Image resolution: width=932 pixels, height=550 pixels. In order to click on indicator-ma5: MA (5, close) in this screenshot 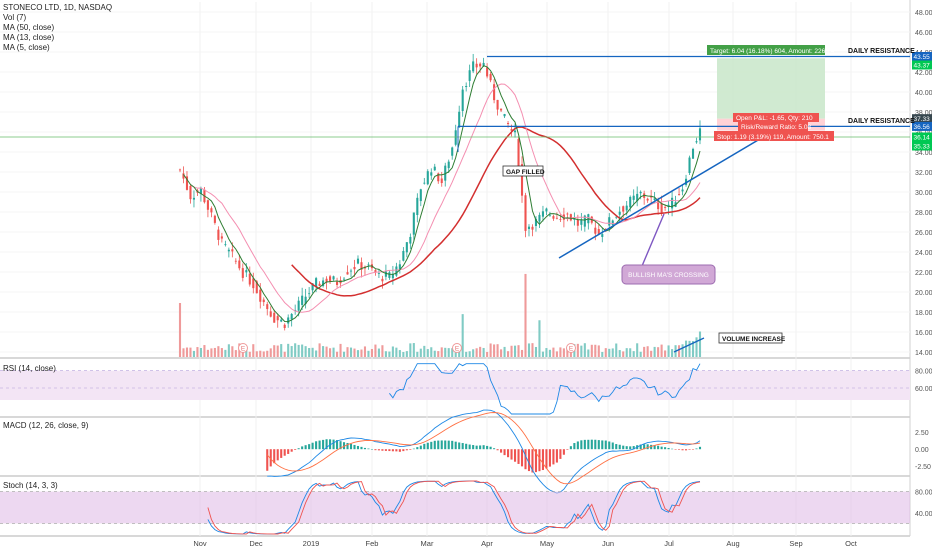, I will do `click(26, 47)`.